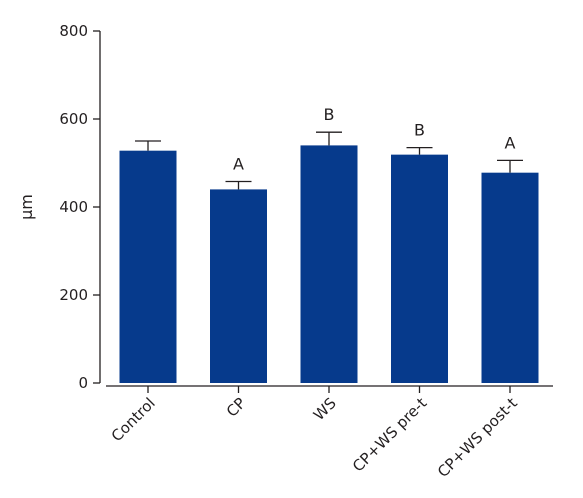 The width and height of the screenshot is (583, 498). I want to click on bar-cp-ws-pre-t, so click(419, 268).